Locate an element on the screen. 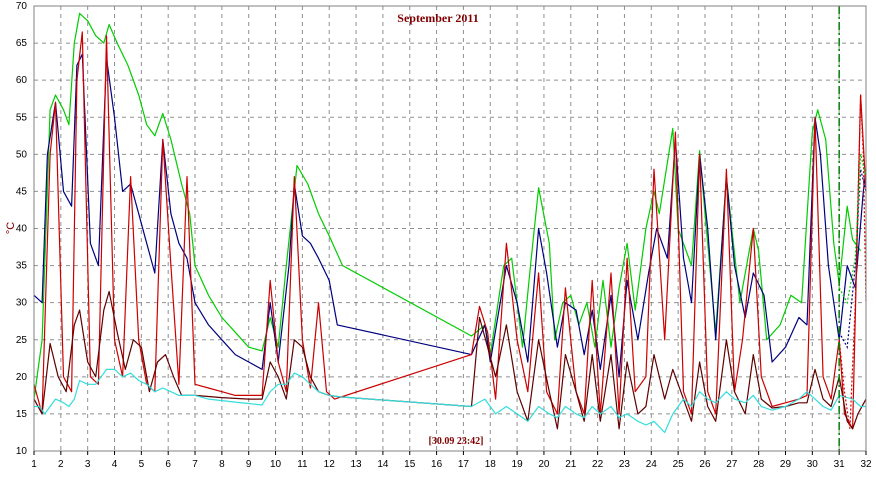 Image resolution: width=876 pixels, height=478 pixels. x-tick-label: 4 is located at coordinates (115, 464).